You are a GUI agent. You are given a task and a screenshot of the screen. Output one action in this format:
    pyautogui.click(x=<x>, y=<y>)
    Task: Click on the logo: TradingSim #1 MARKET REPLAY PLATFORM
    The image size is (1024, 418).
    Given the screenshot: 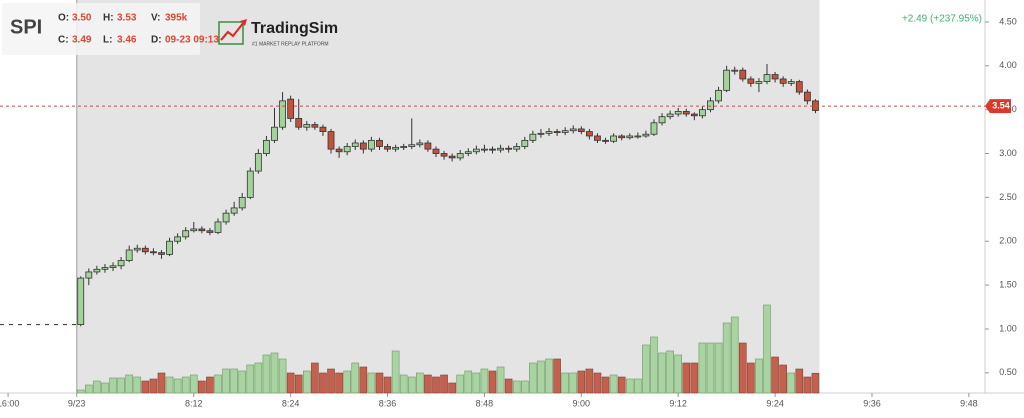 What is the action you would take?
    pyautogui.click(x=278, y=33)
    